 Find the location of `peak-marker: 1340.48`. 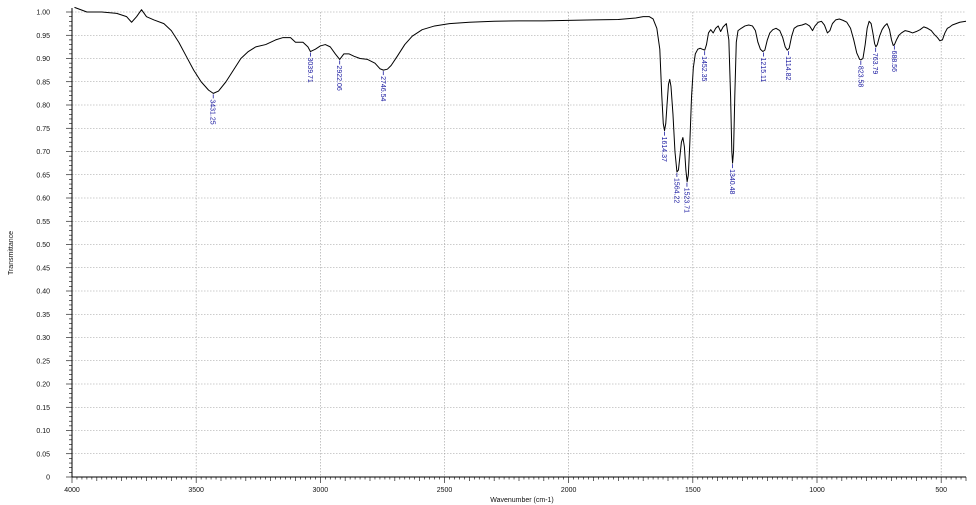

peak-marker: 1340.48 is located at coordinates (731, 179).